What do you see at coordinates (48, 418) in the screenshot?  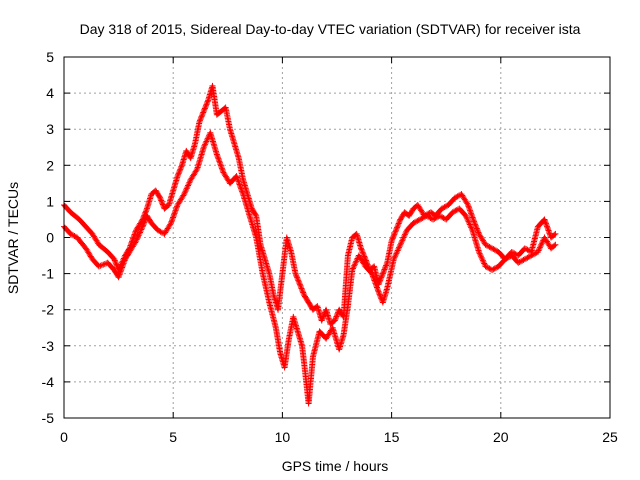 I see `y-tick-label: -5` at bounding box center [48, 418].